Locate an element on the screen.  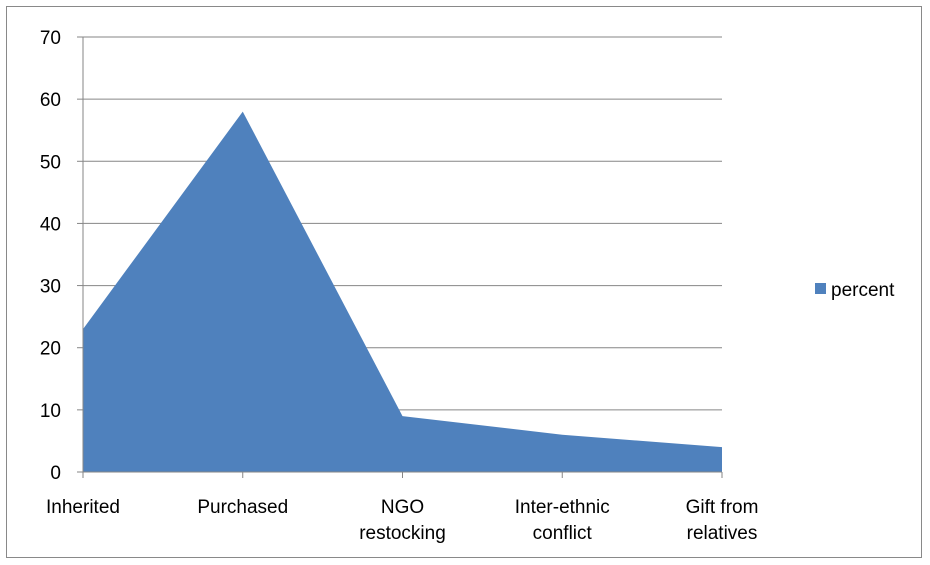
y-tick-label-20: 20 is located at coordinates (50, 349).